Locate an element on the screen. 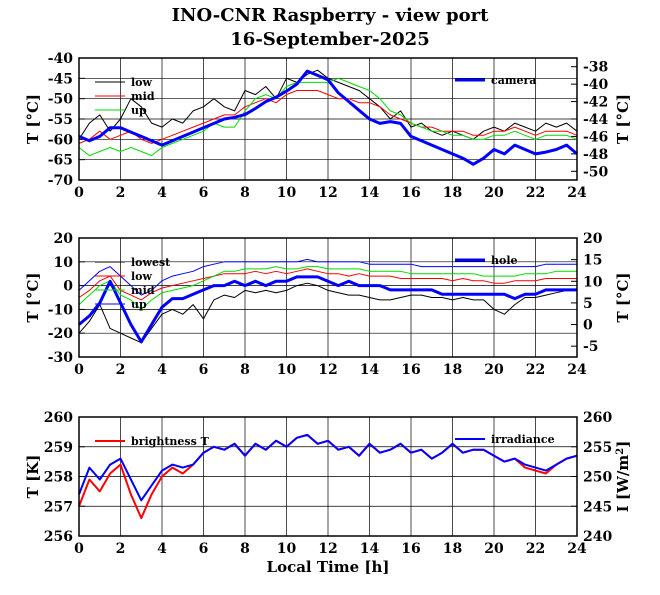 This screenshot has height=595, width=660. y2-tick-label: 245 is located at coordinates (597, 507).